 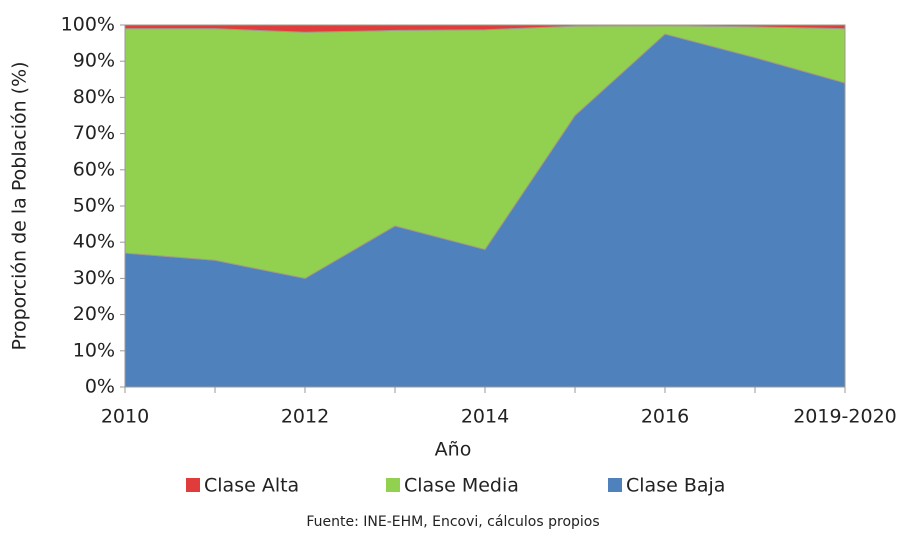 What do you see at coordinates (453, 450) in the screenshot?
I see `x-axis-title: Año` at bounding box center [453, 450].